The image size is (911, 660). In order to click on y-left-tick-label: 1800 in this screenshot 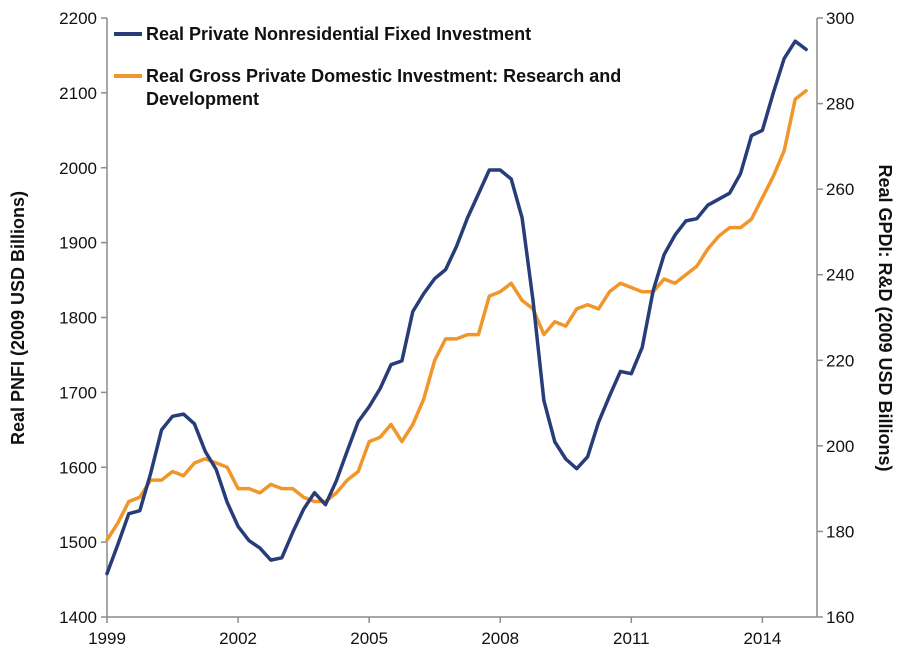, I will do `click(78, 318)`.